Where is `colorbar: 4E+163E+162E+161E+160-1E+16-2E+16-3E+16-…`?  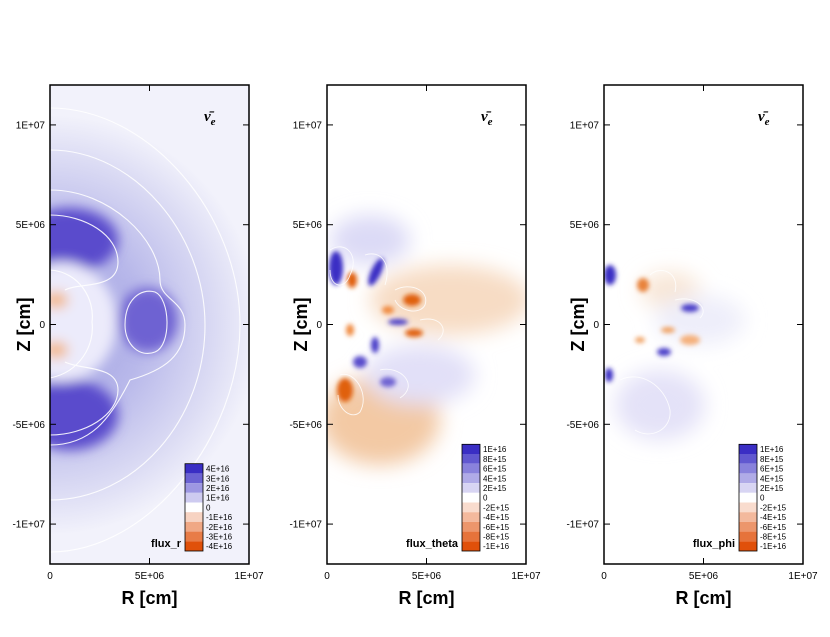
colorbar: 4E+163E+162E+161E+160-1E+16-2E+16-3E+16-… is located at coordinates (208, 507).